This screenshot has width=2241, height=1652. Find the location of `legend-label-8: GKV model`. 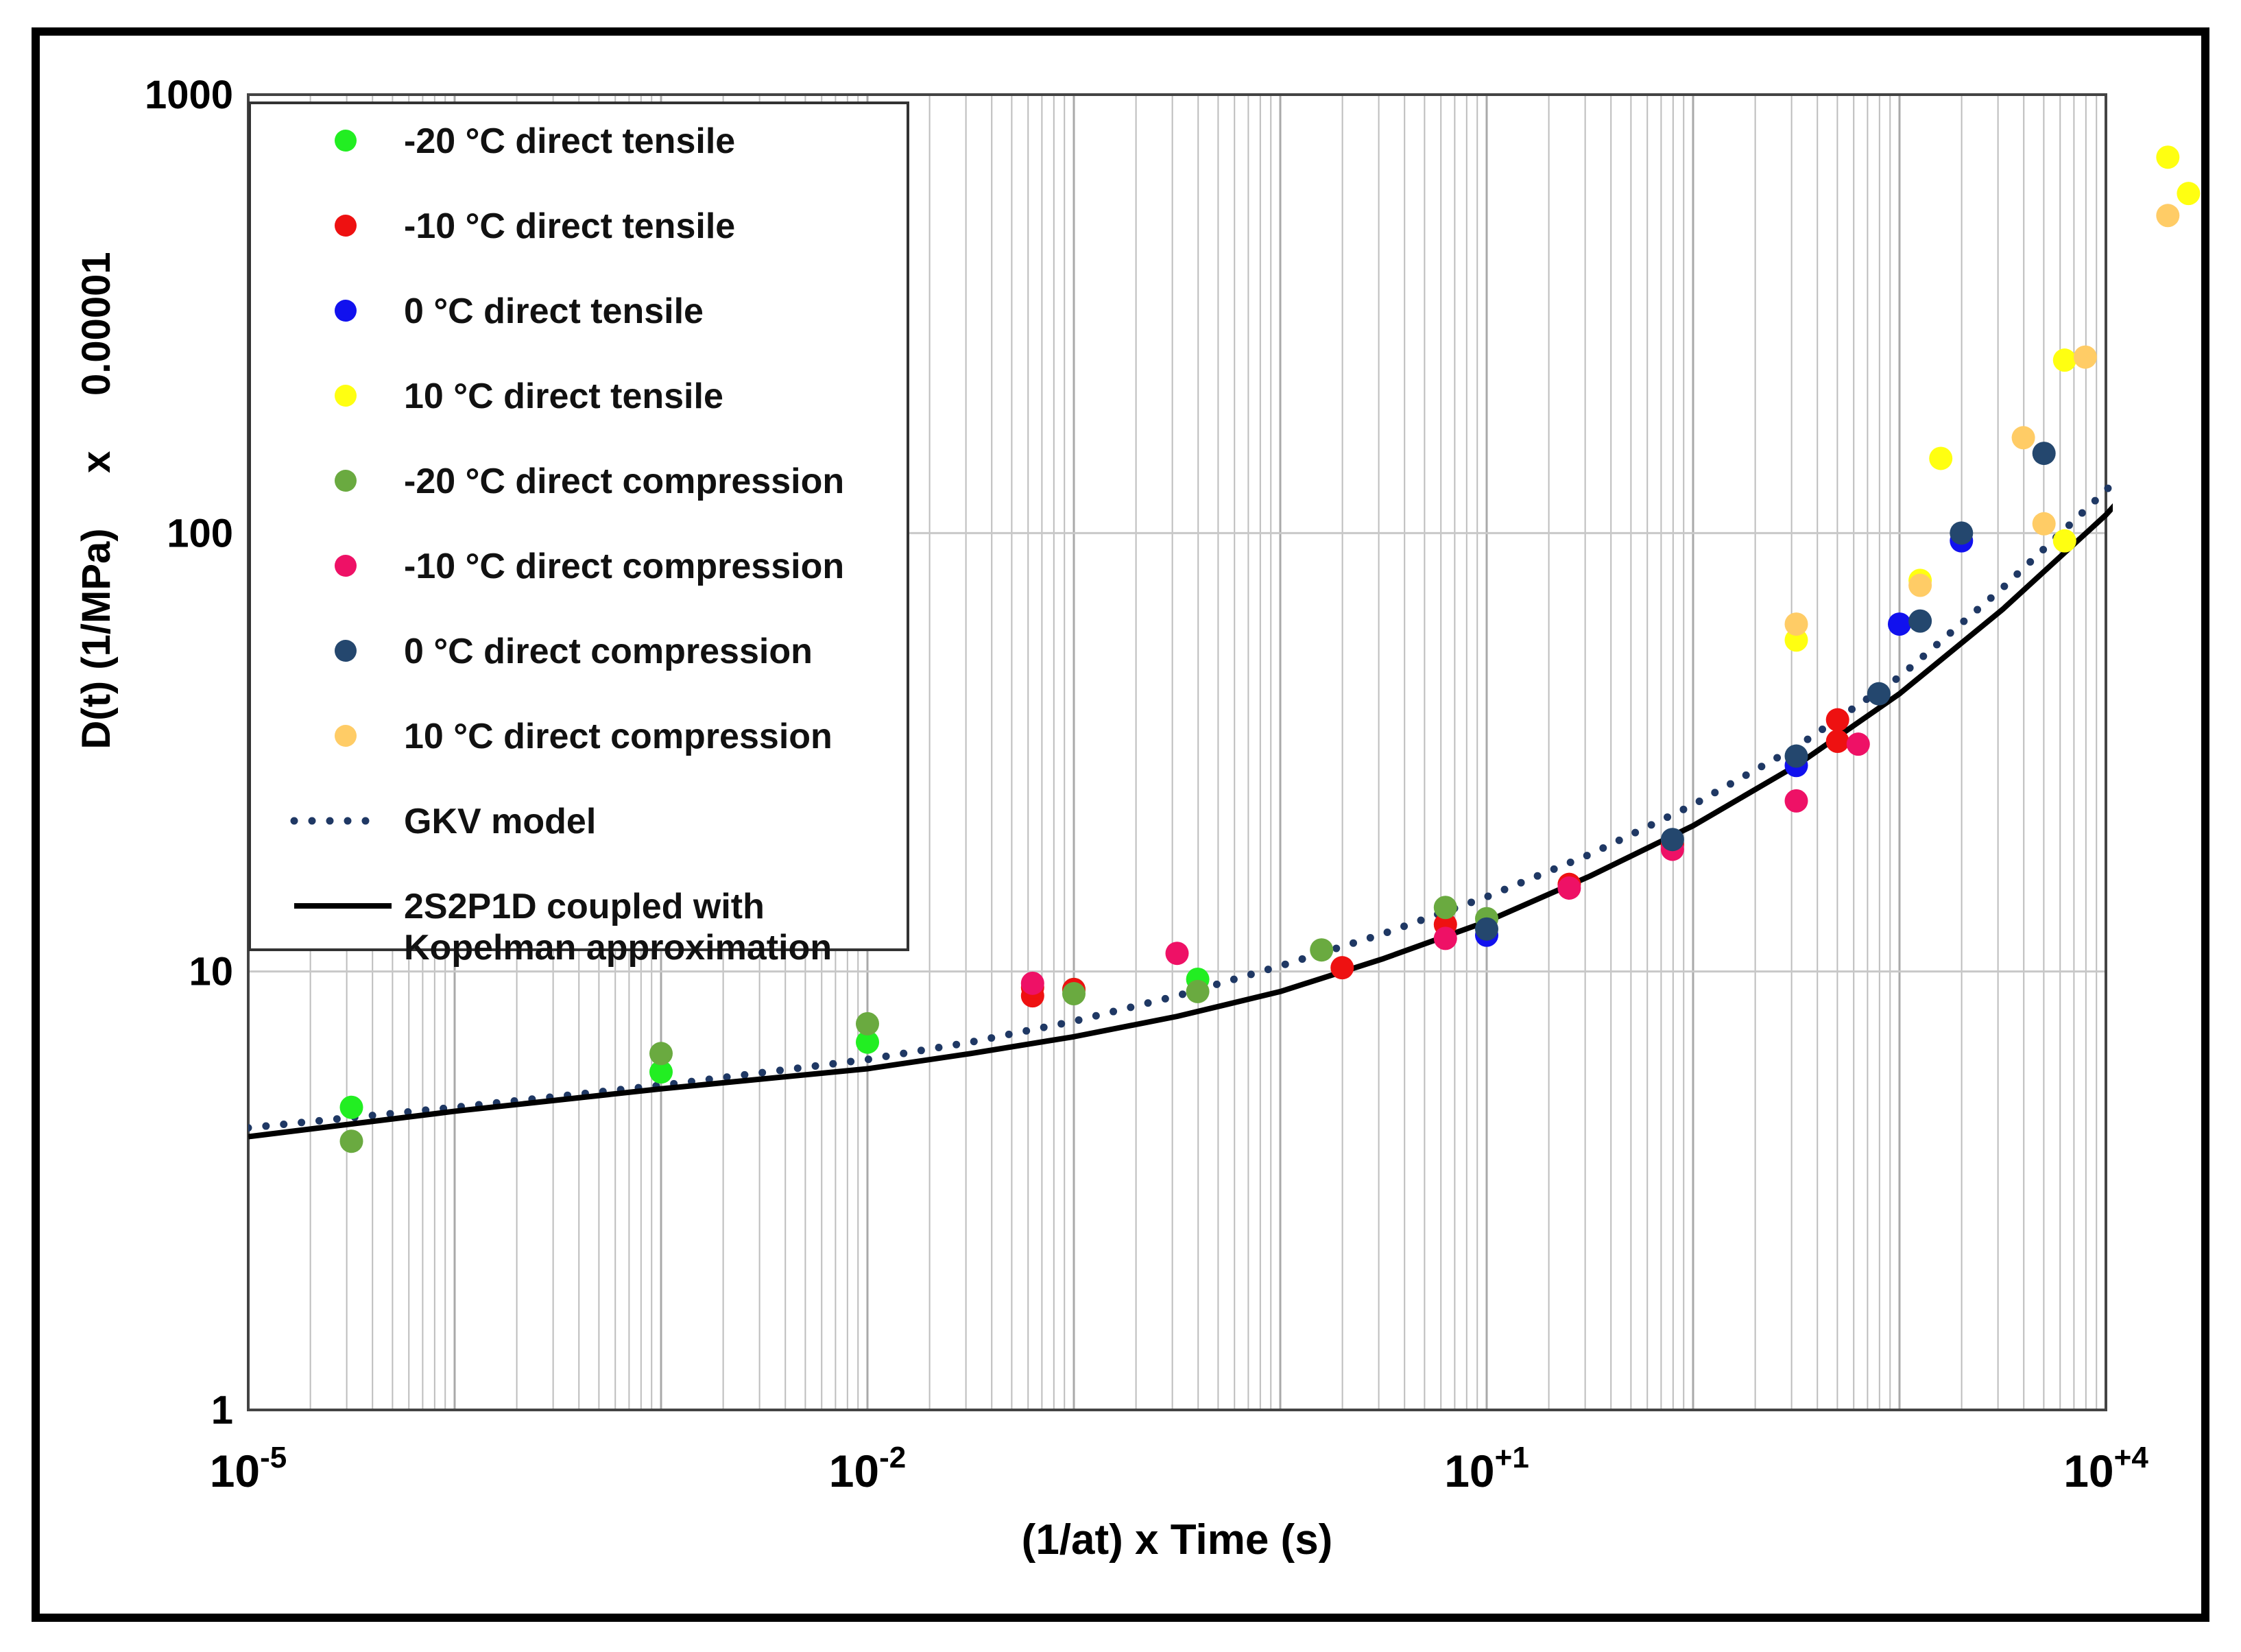

legend-label-8: GKV model is located at coordinates (500, 821).